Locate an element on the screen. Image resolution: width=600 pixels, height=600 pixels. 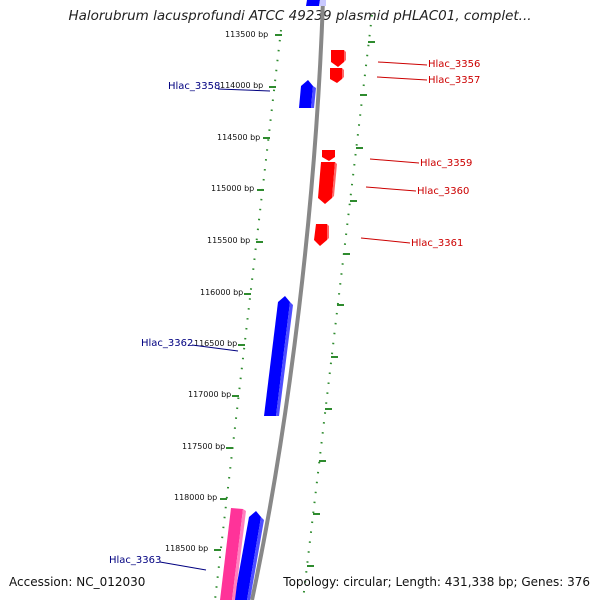
gene-label-hlac-3361: Hlac_3361 is located at coordinates (437, 243).